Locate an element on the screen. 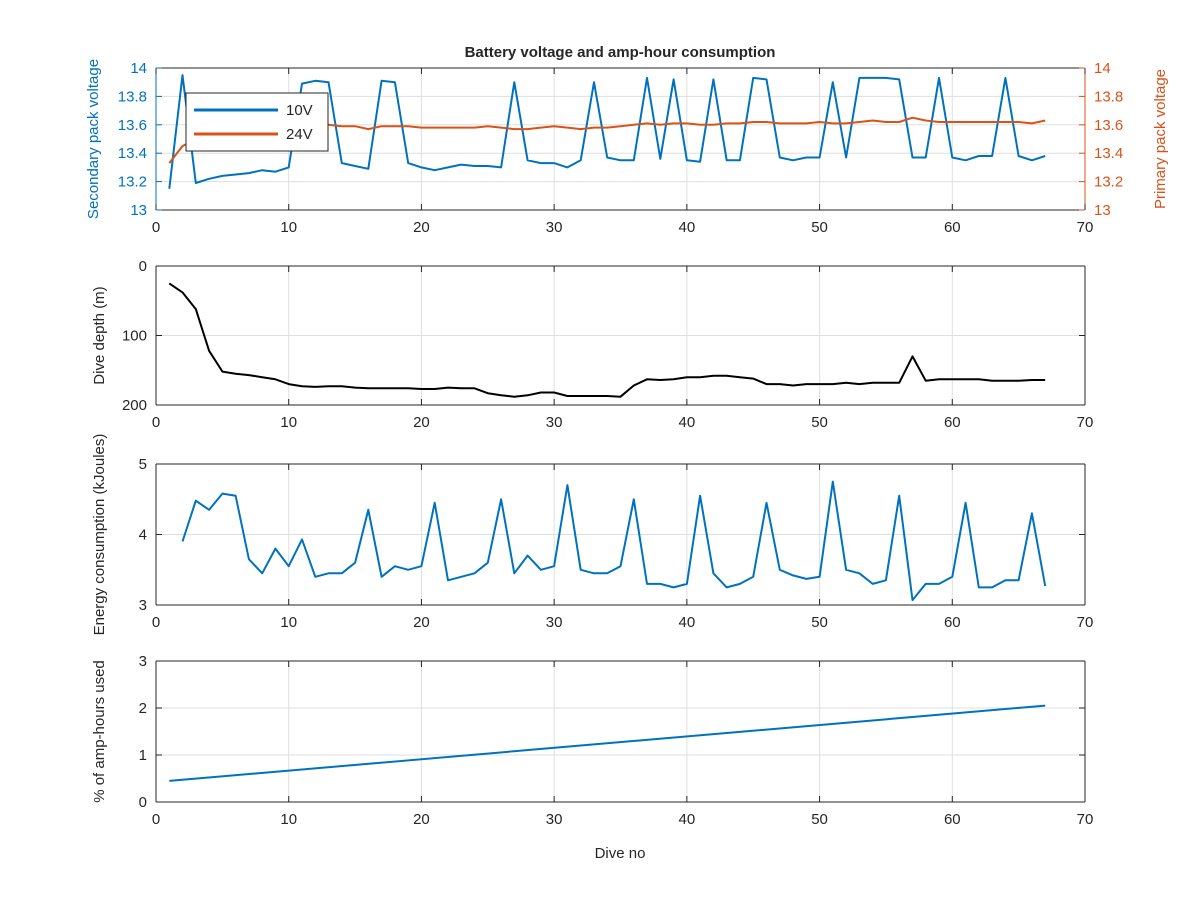 This screenshot has width=1200, height=900. y-tick-label: 13.6 is located at coordinates (132, 125).